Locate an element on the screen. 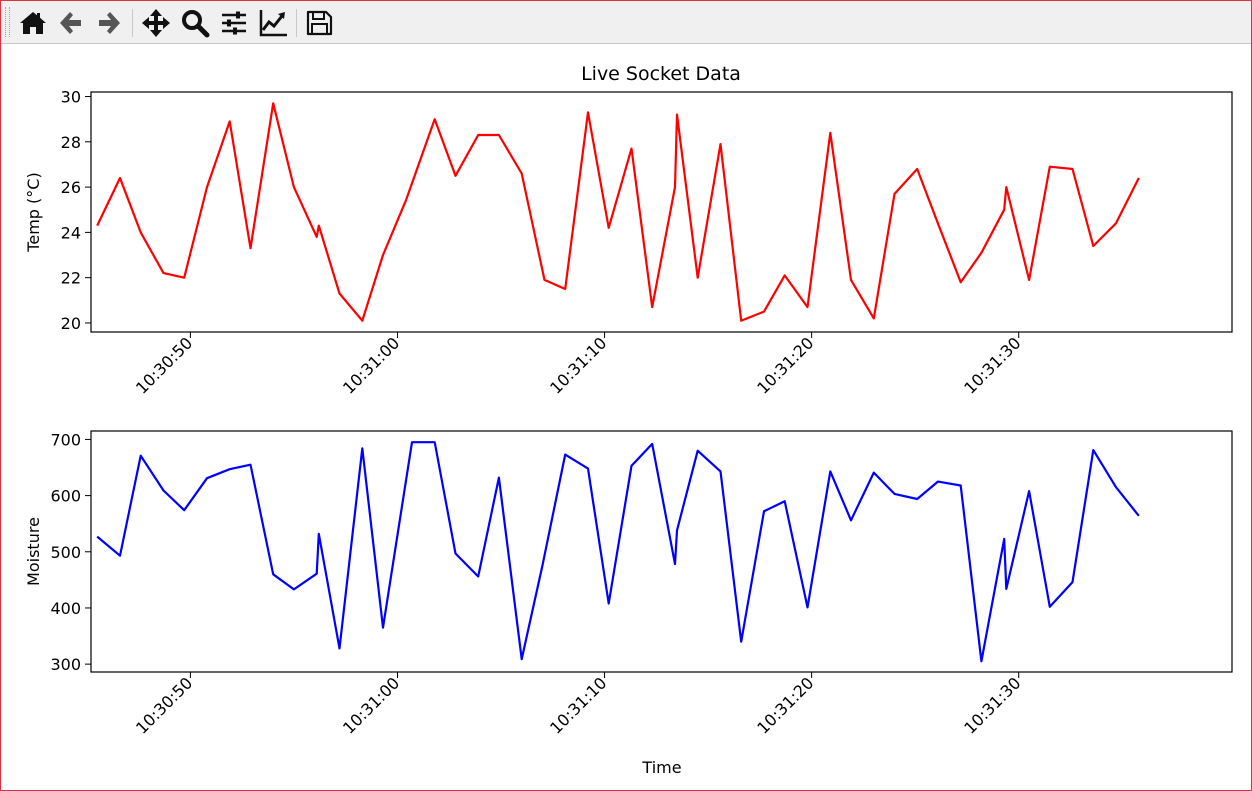 The width and height of the screenshot is (1252, 791). edit-axis-button is located at coordinates (273, 23).